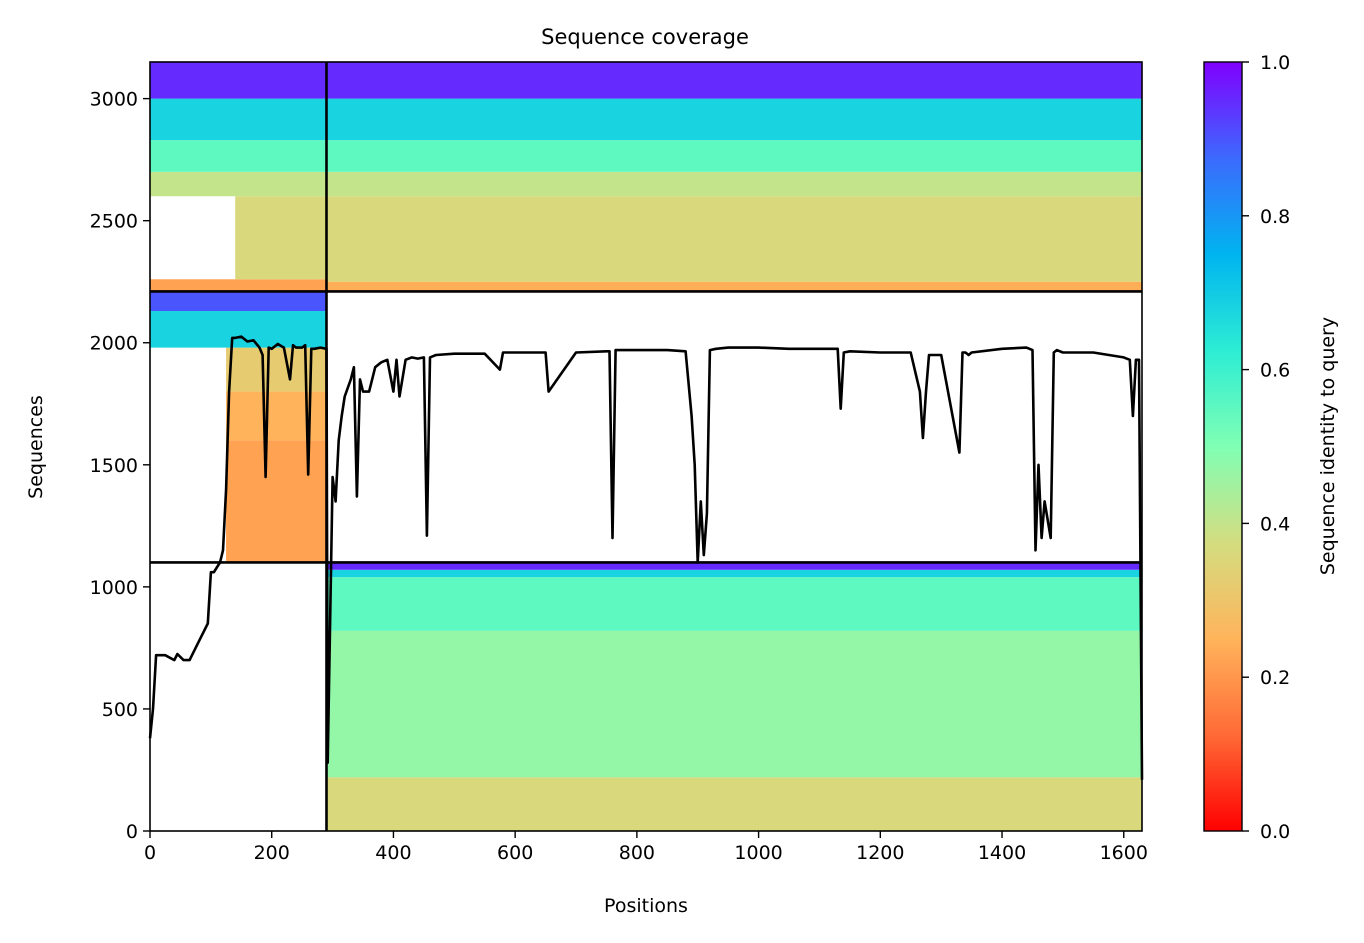 This screenshot has height=943, width=1364. I want to click on x-tick-label: 0, so click(150, 853).